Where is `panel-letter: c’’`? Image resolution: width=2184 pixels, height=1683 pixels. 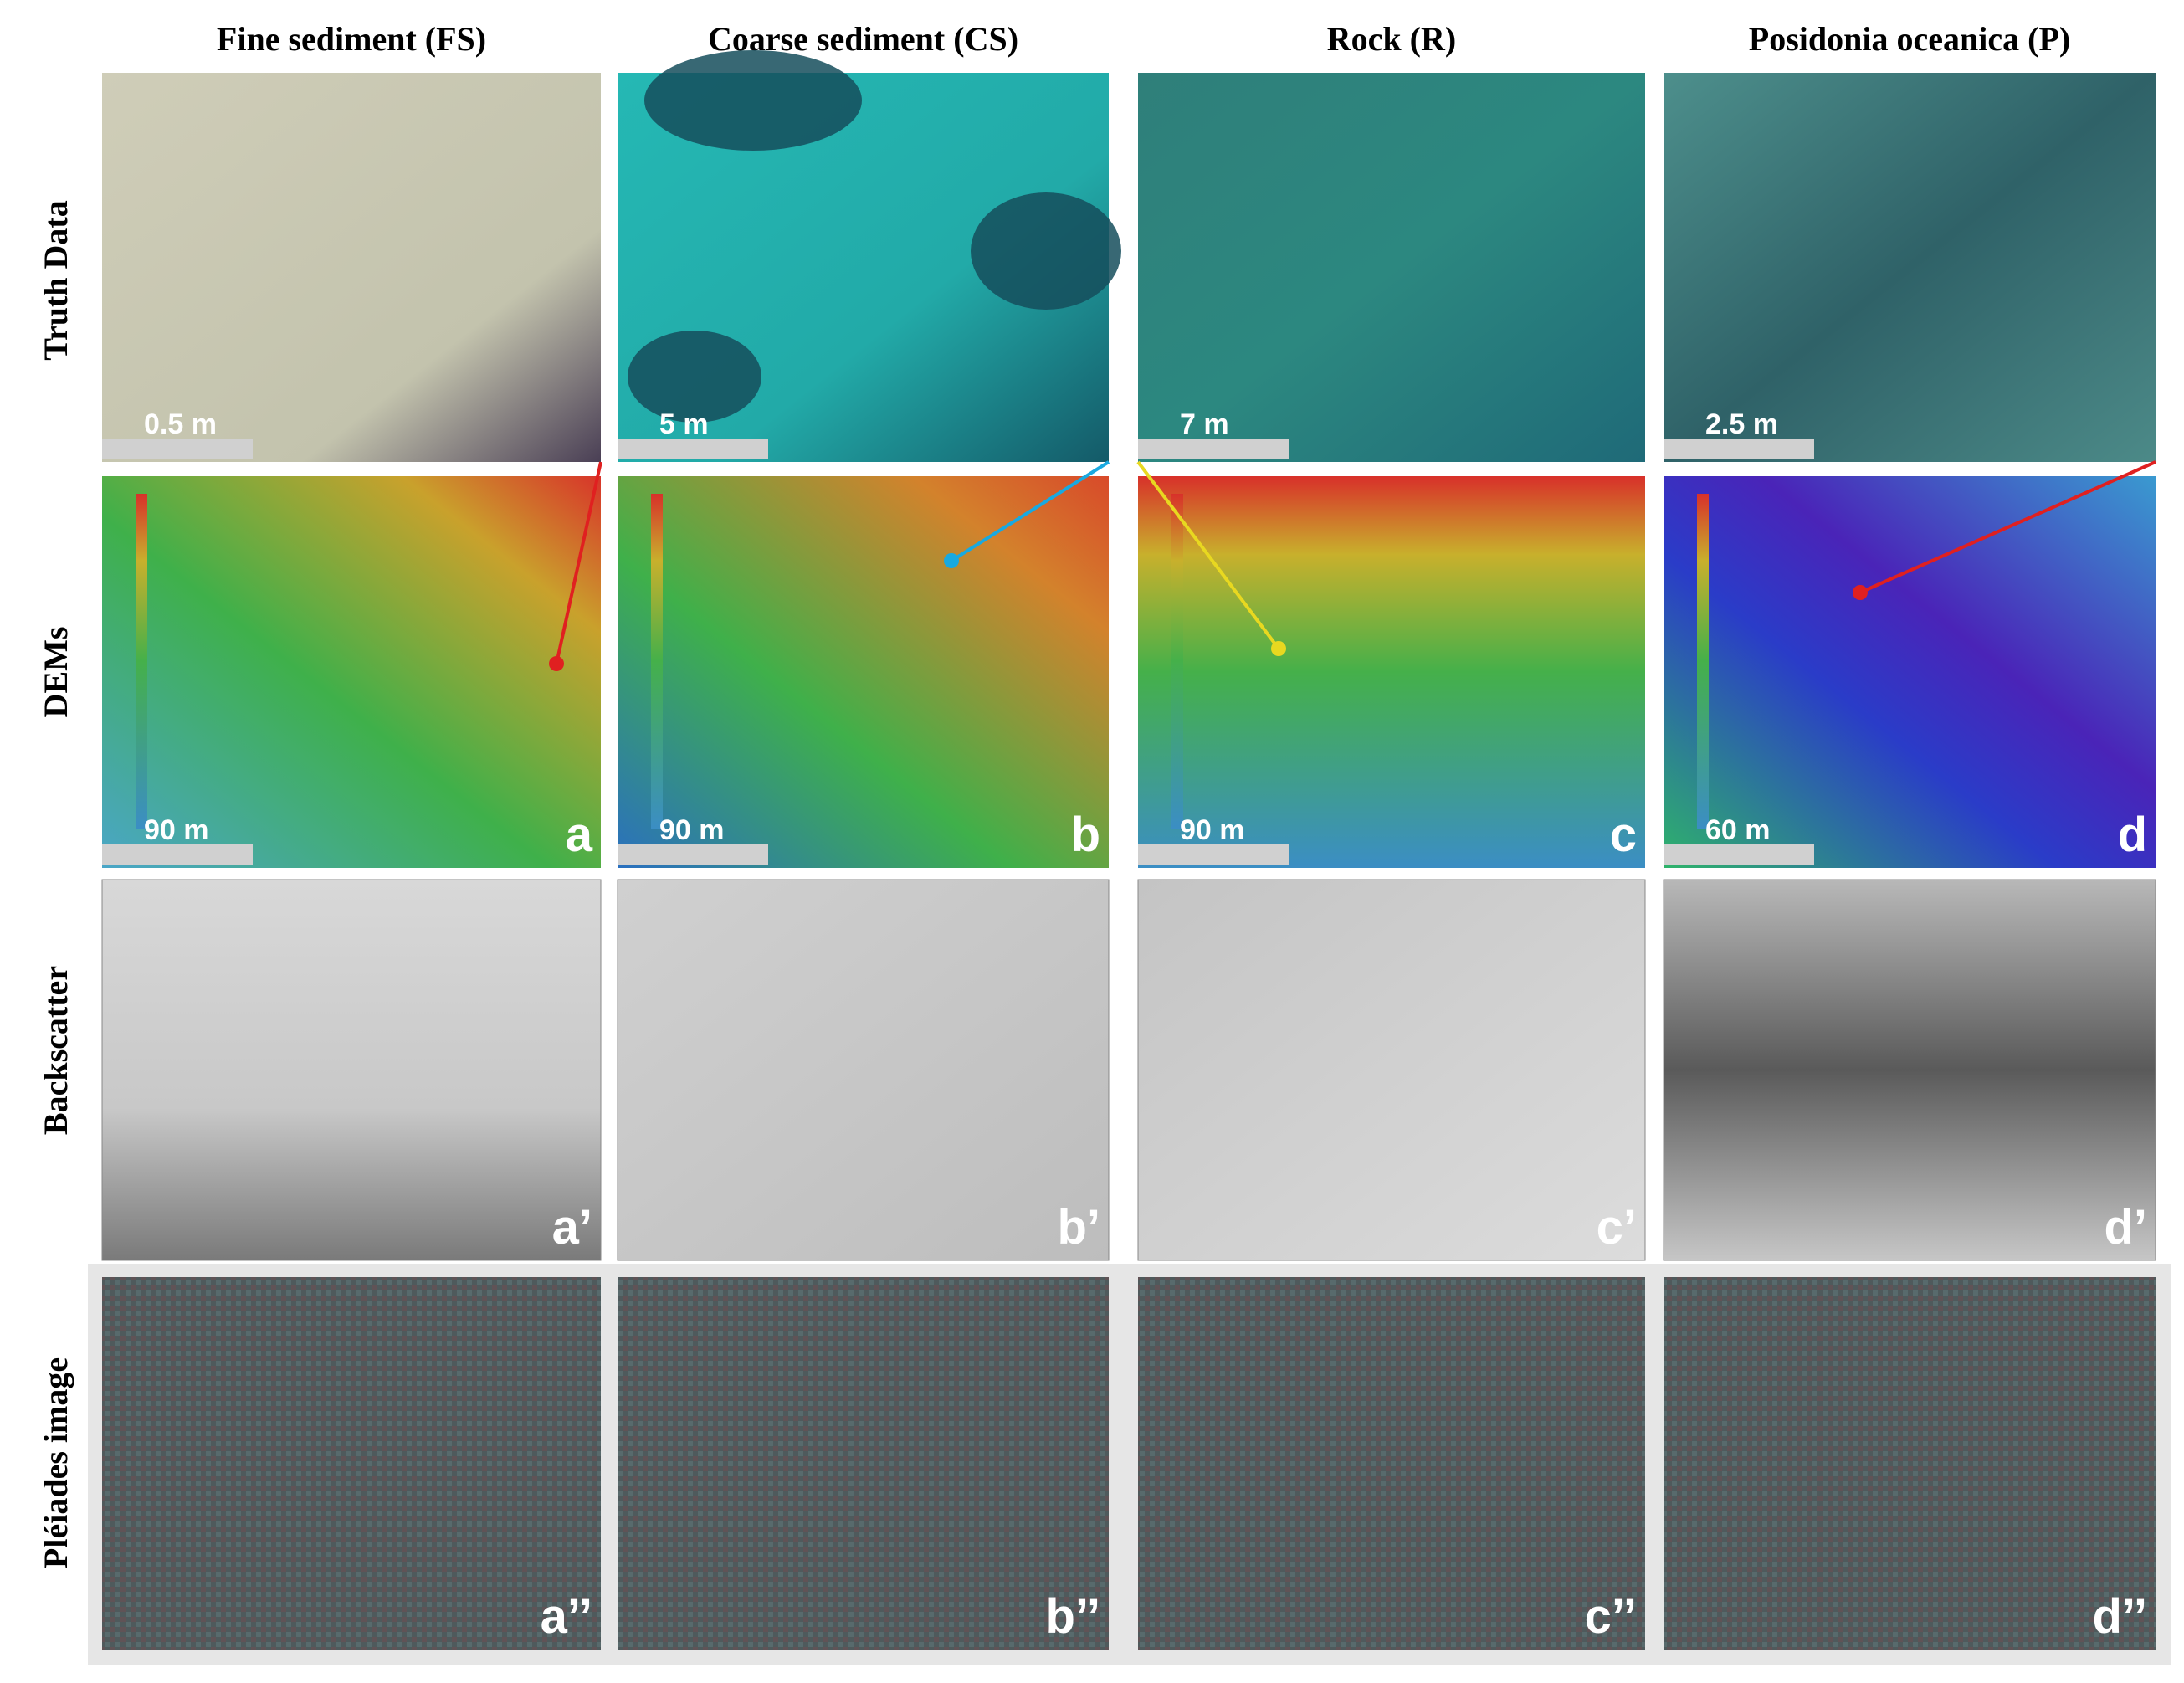 panel-letter: c’’ is located at coordinates (1611, 1616).